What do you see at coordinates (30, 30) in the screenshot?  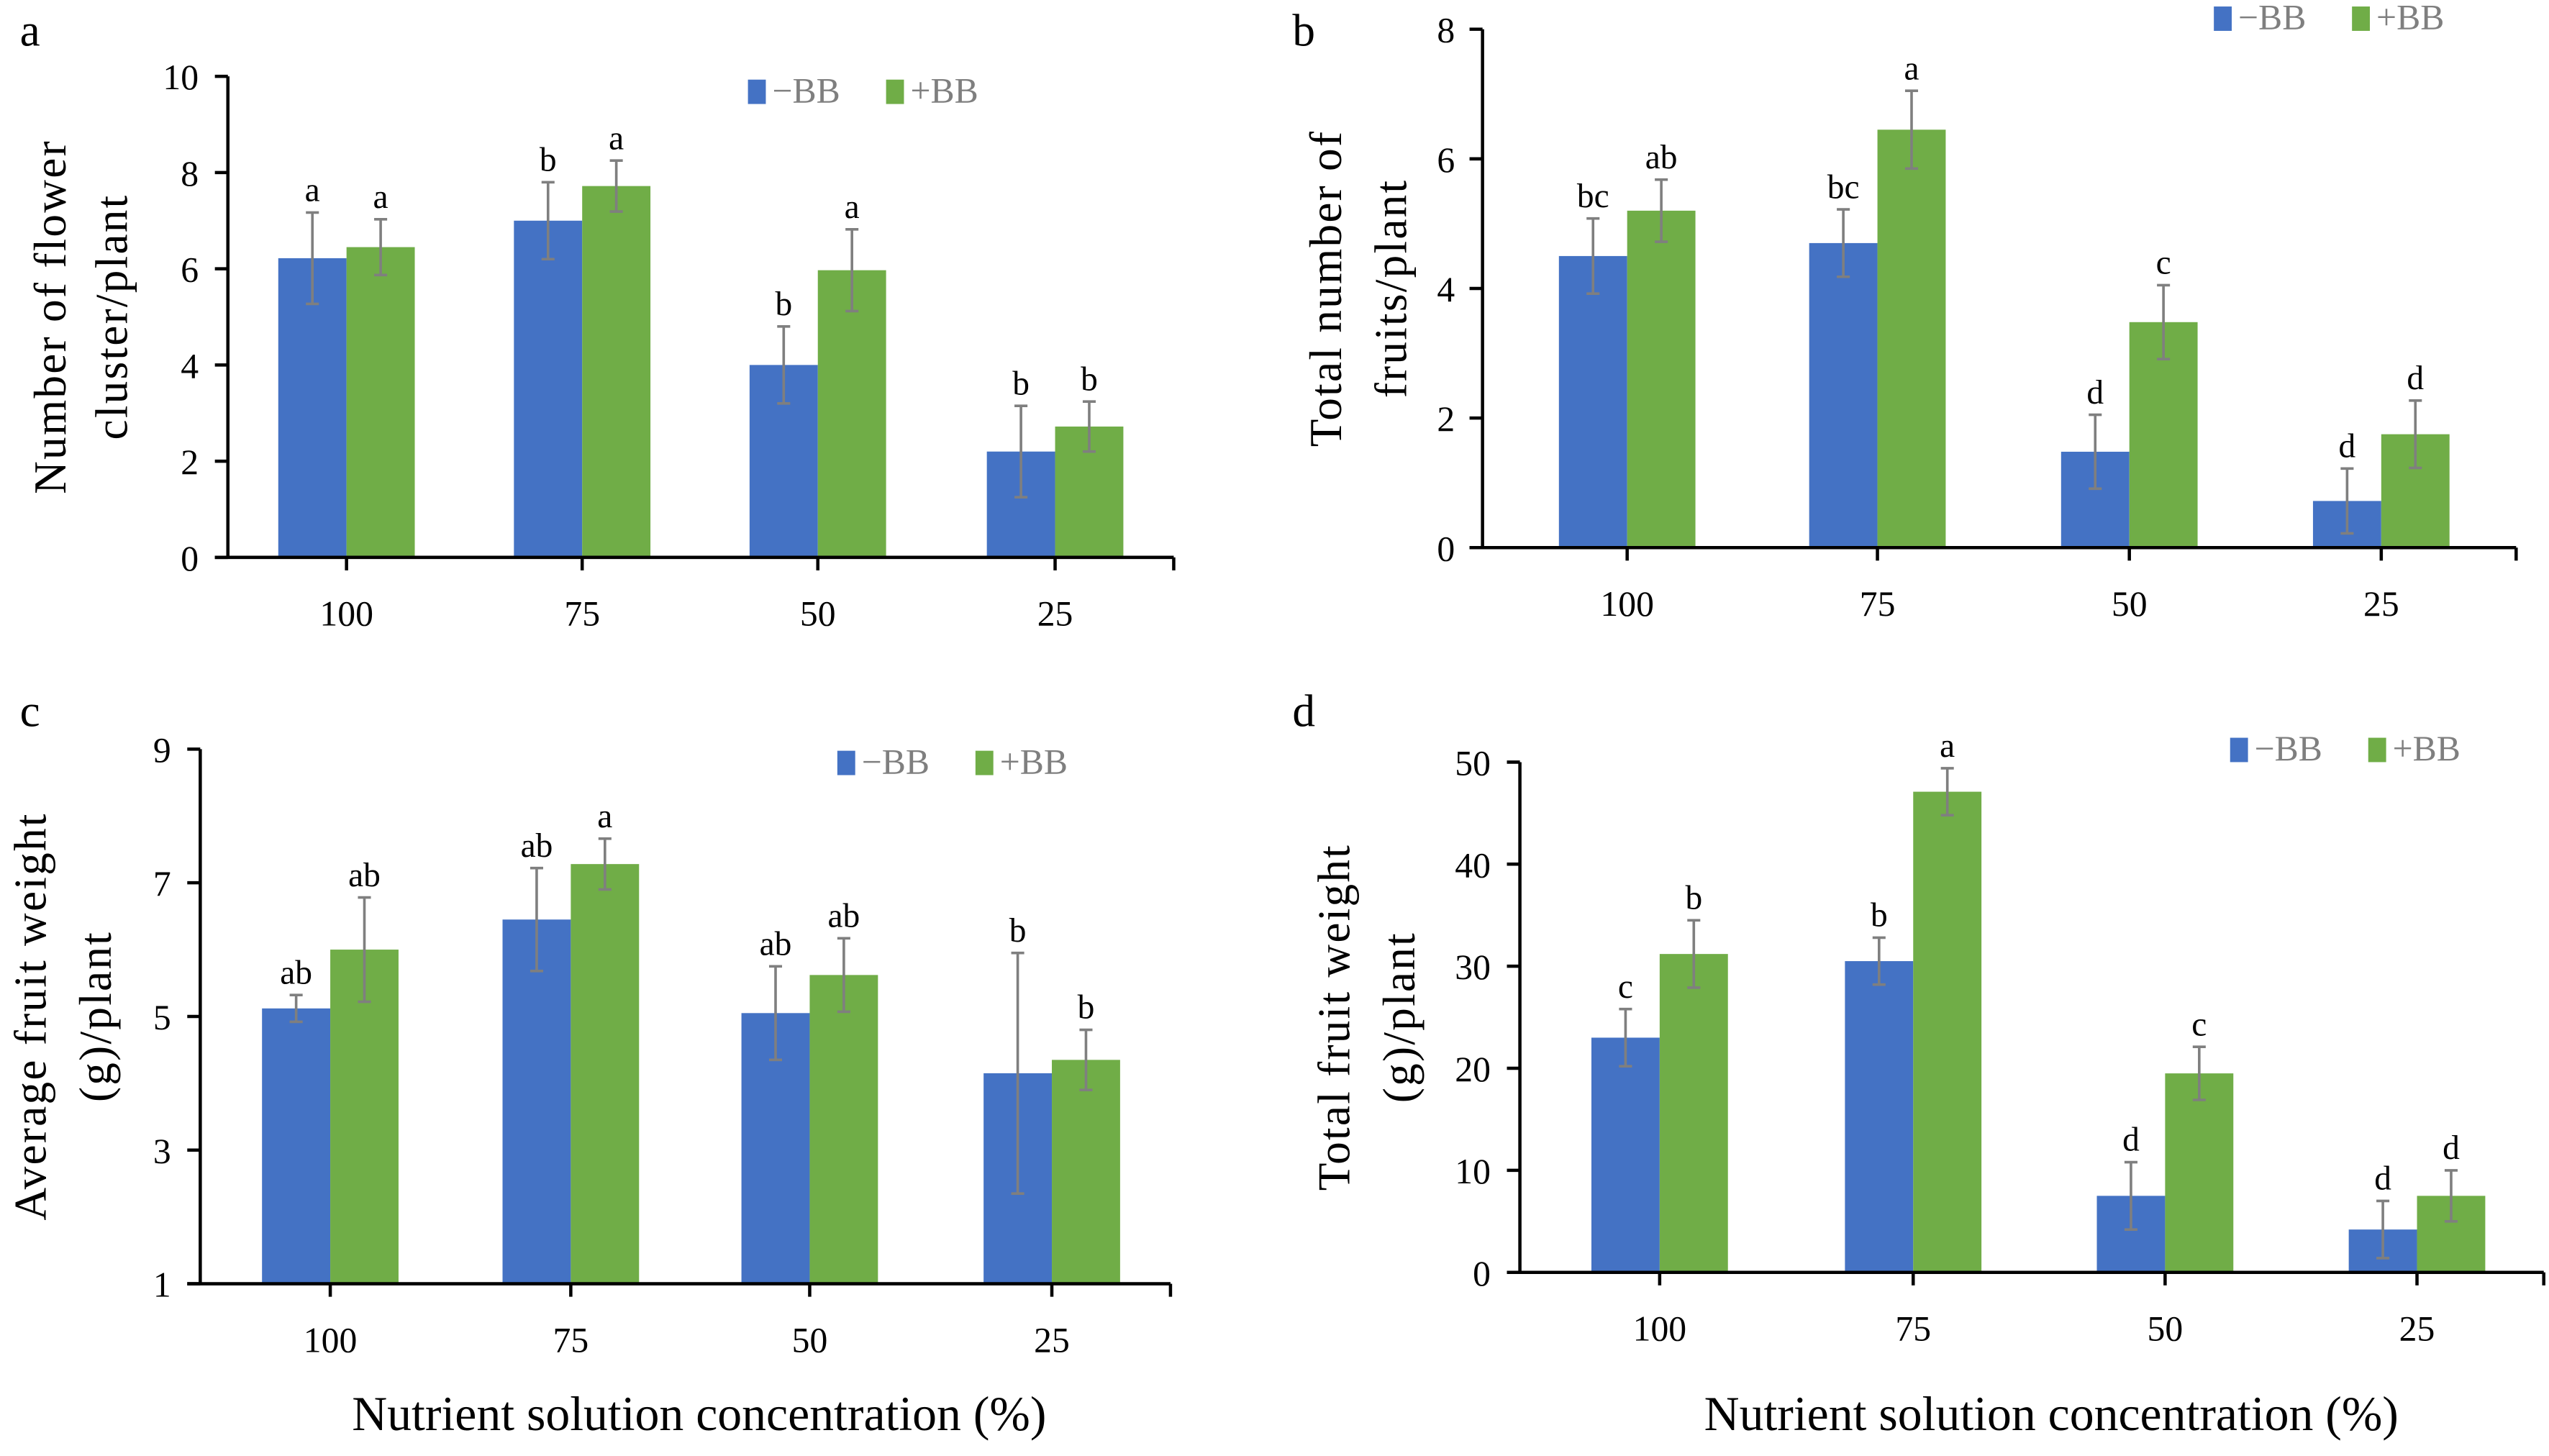 I see `panel-letter: a` at bounding box center [30, 30].